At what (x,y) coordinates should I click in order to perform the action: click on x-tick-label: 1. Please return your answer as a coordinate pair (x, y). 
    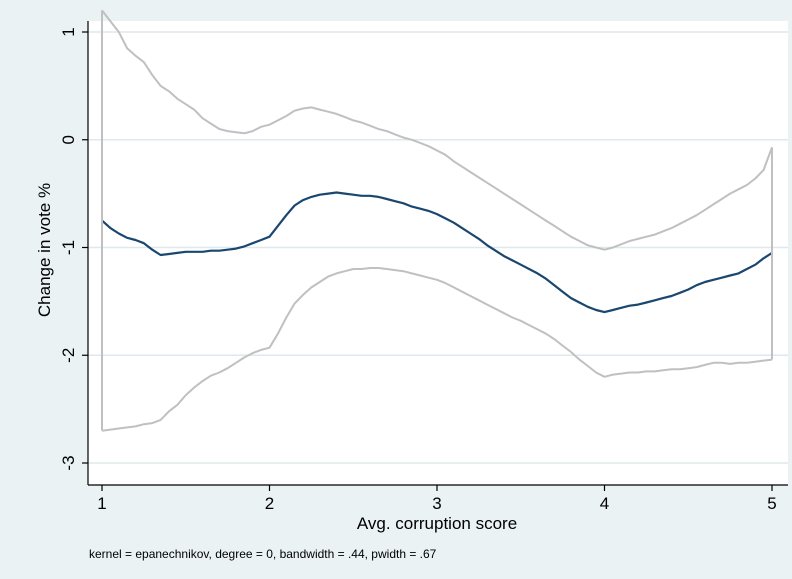
    Looking at the image, I should click on (101, 503).